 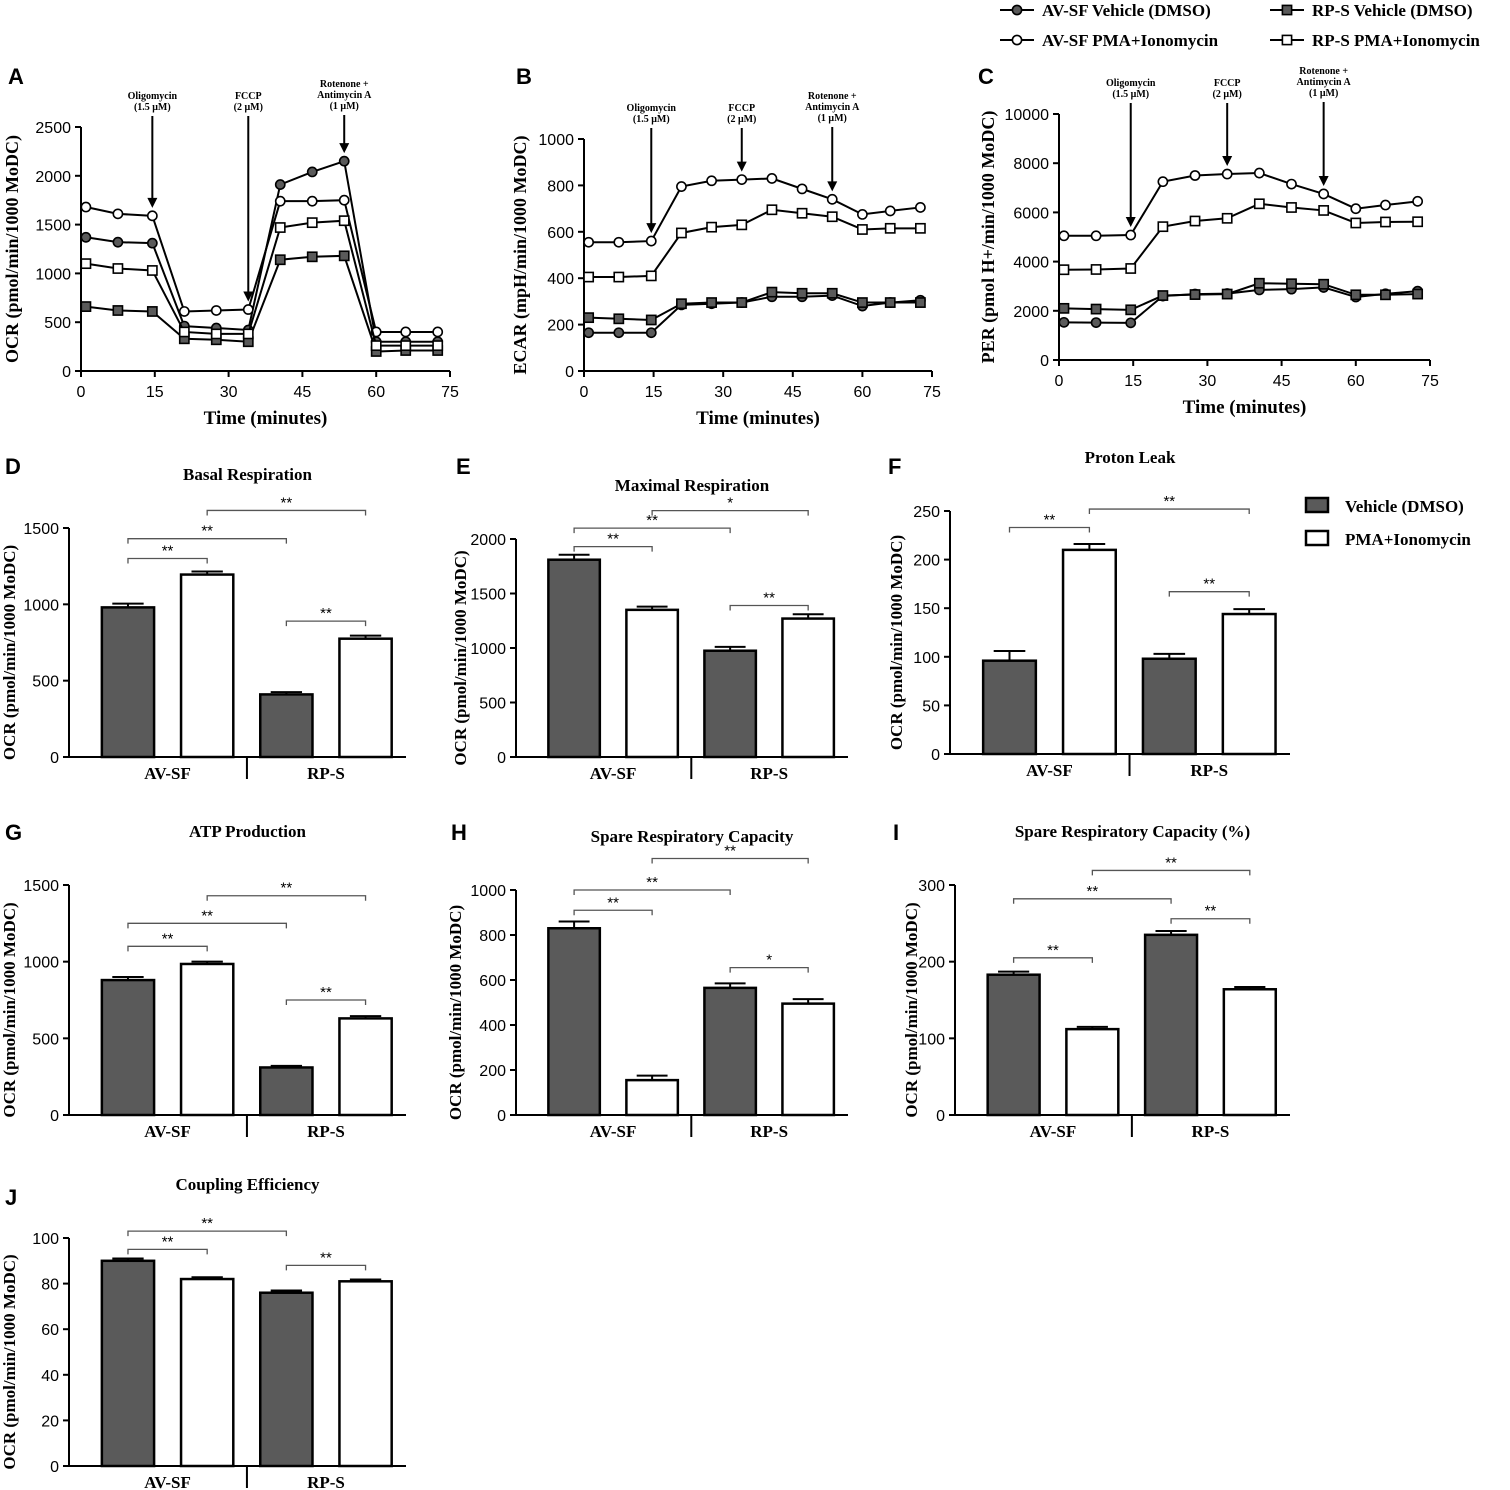 I want to click on y-tick-label: 0, so click(x=54, y=758).